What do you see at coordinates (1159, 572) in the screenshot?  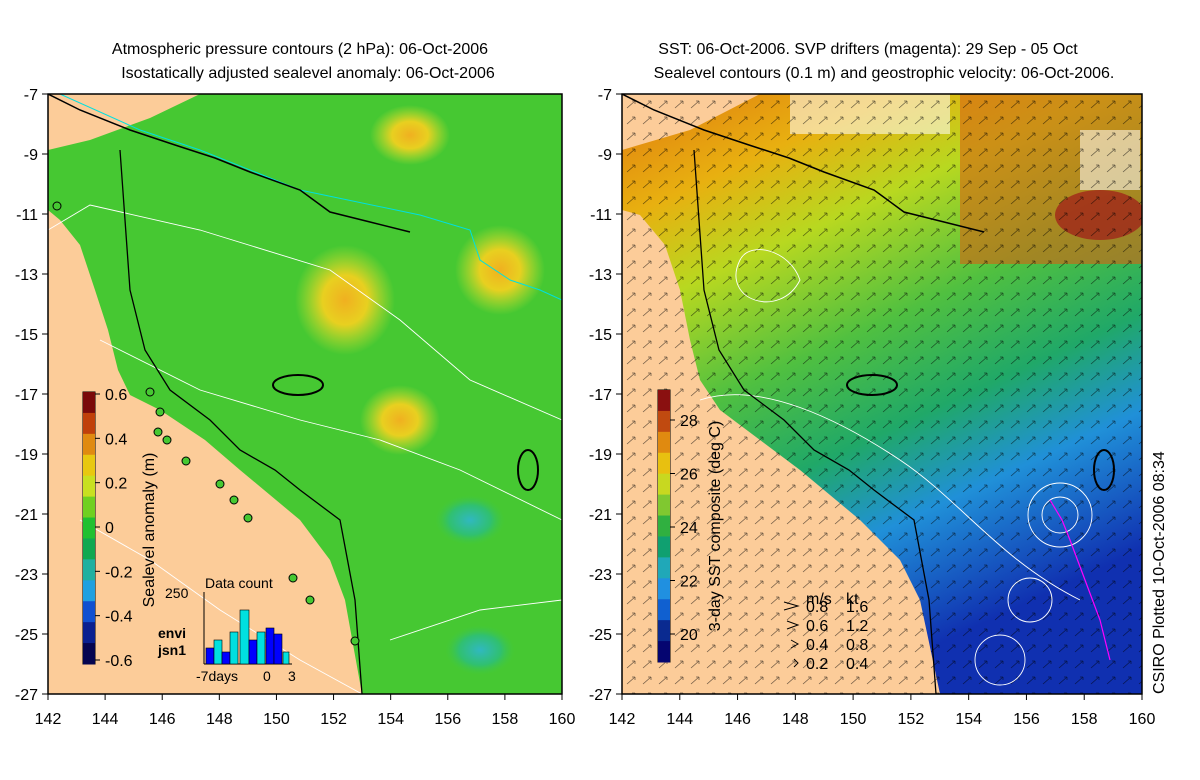 I see `plotted-stamp: CSIRO Plotted 10-Oct-2006 08:34` at bounding box center [1159, 572].